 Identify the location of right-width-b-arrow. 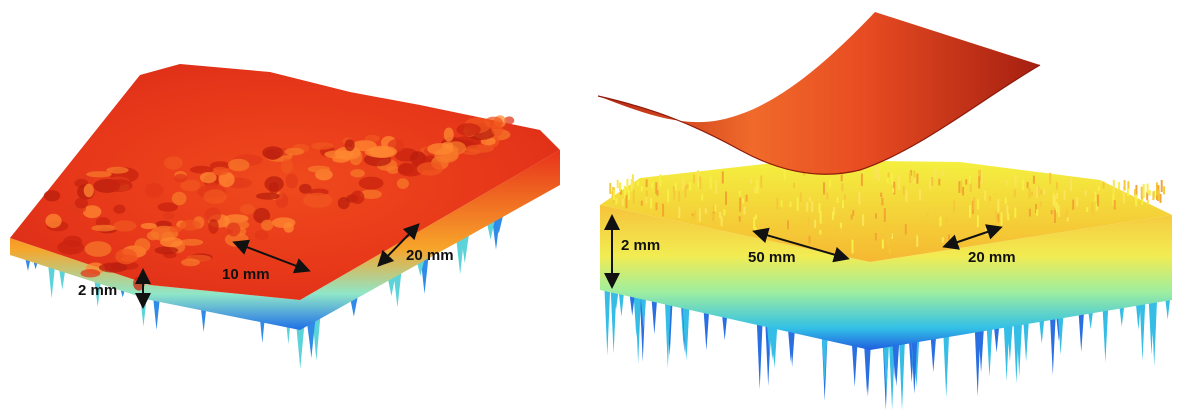
(972, 237).